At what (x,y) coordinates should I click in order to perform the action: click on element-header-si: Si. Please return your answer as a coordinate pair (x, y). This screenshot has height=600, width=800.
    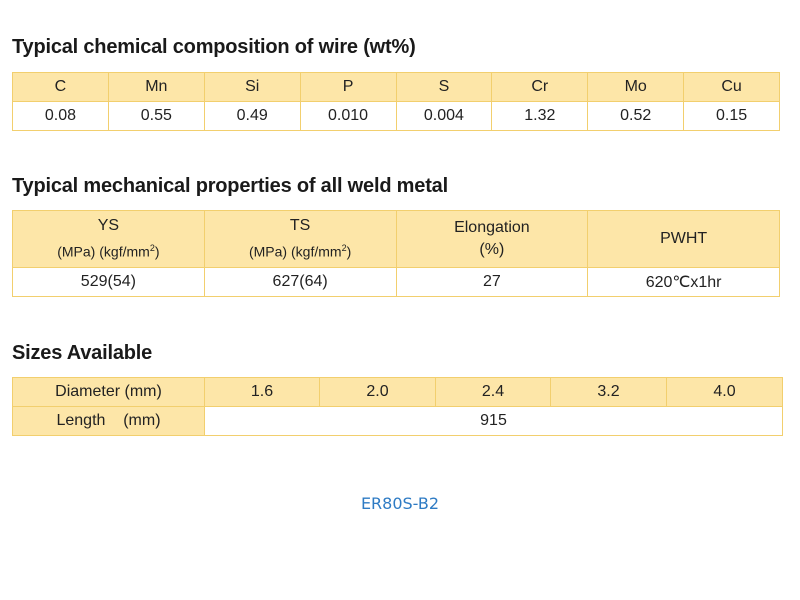
    Looking at the image, I should click on (252, 87).